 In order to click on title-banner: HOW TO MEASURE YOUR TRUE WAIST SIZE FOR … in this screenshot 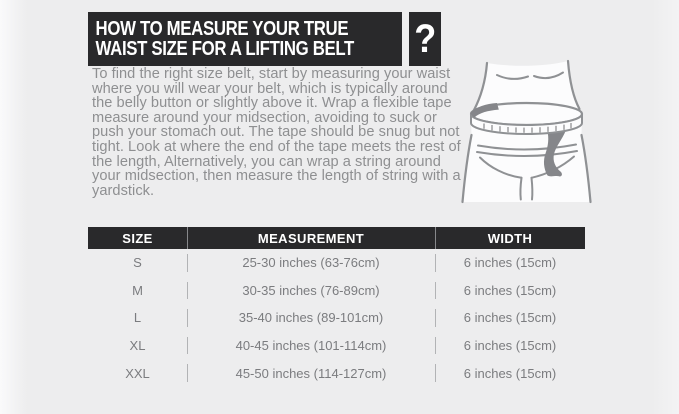, I will do `click(245, 39)`.